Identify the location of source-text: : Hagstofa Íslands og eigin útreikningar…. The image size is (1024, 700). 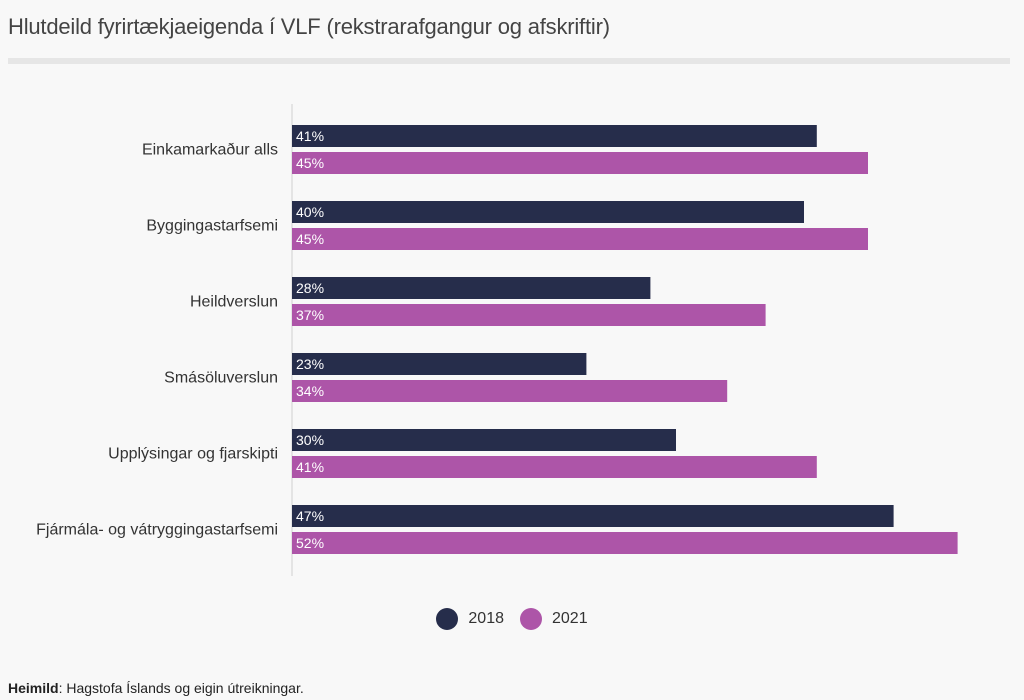
(181, 688).